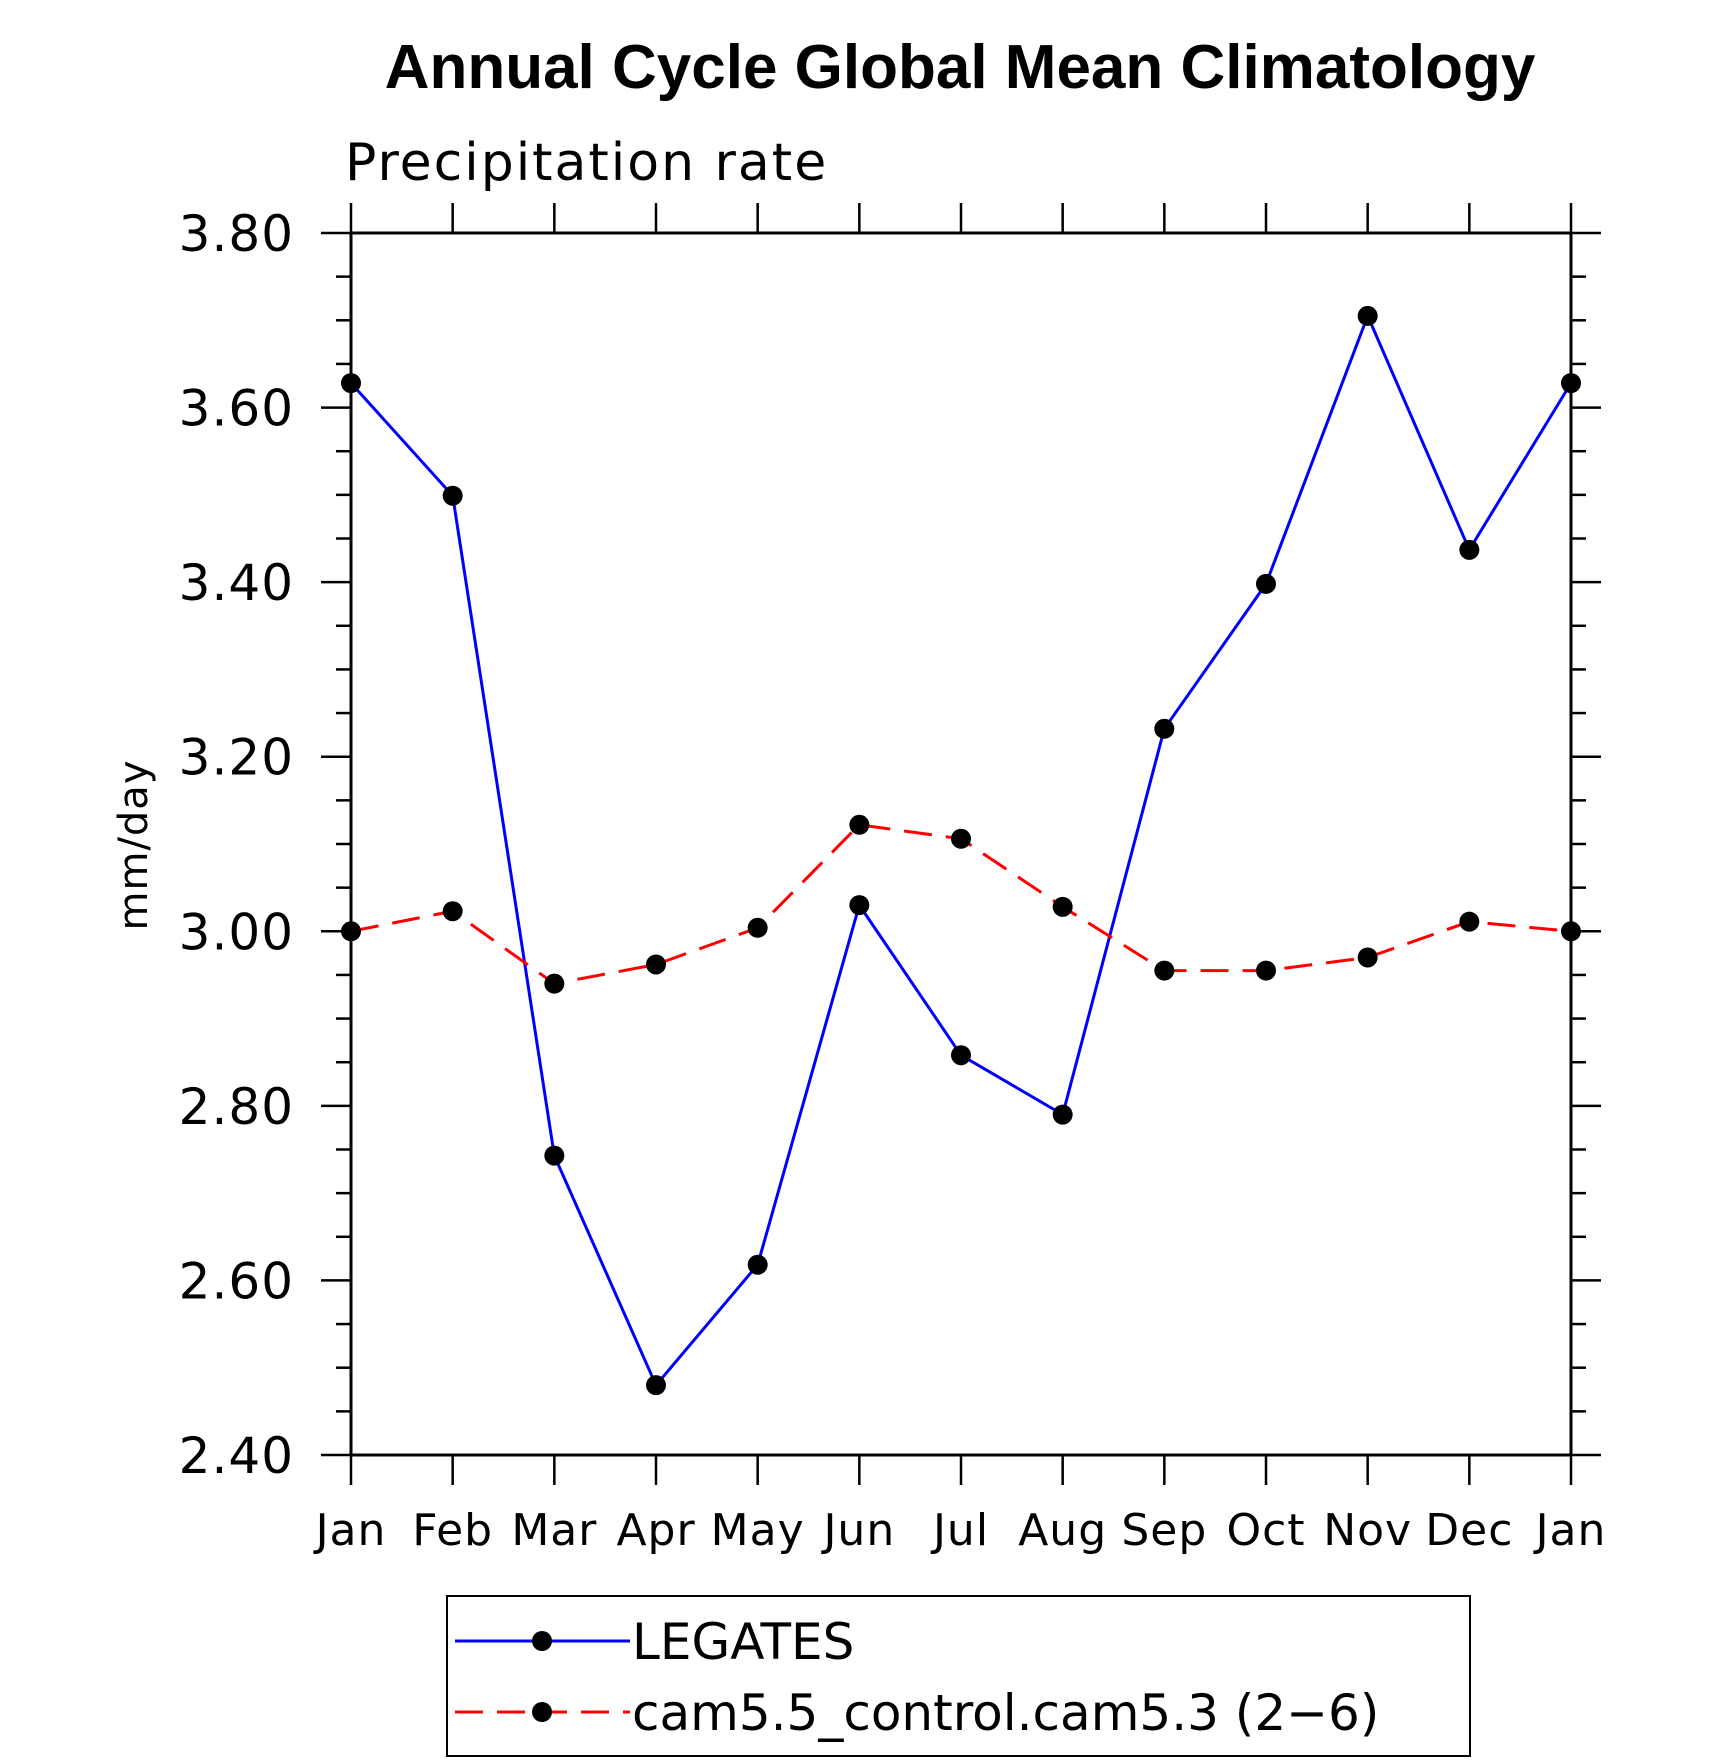 The height and width of the screenshot is (1762, 1710). What do you see at coordinates (655, 1530) in the screenshot?
I see `x-tick-label: Apr` at bounding box center [655, 1530].